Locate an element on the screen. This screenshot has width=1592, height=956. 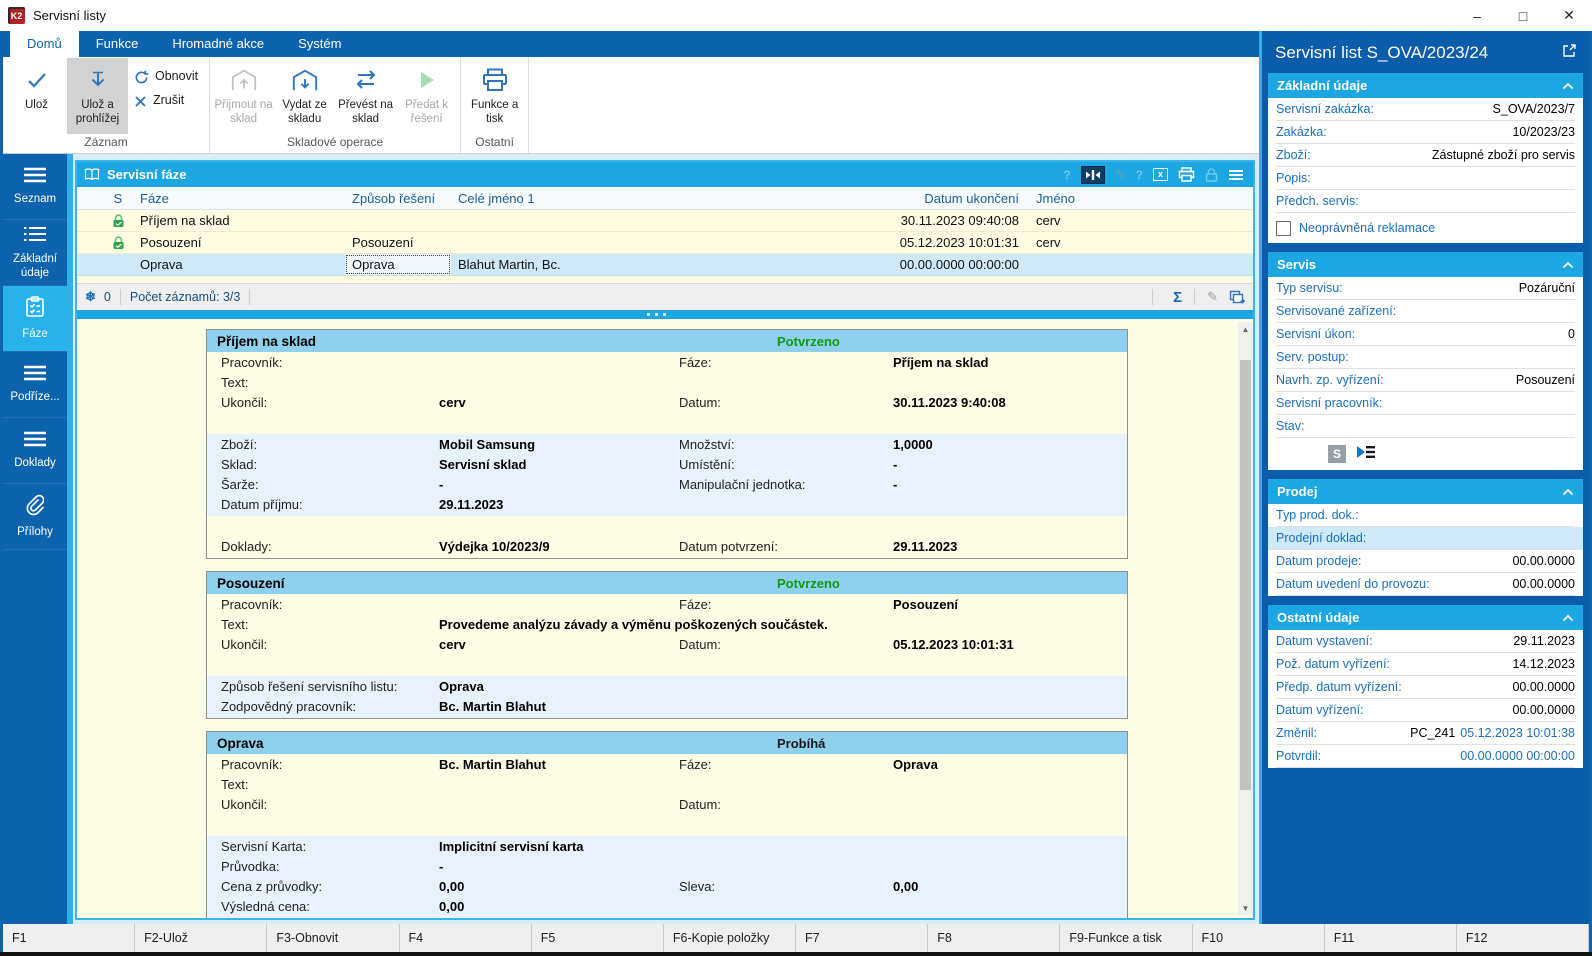
fkey-cell: F1 is located at coordinates (69, 938).